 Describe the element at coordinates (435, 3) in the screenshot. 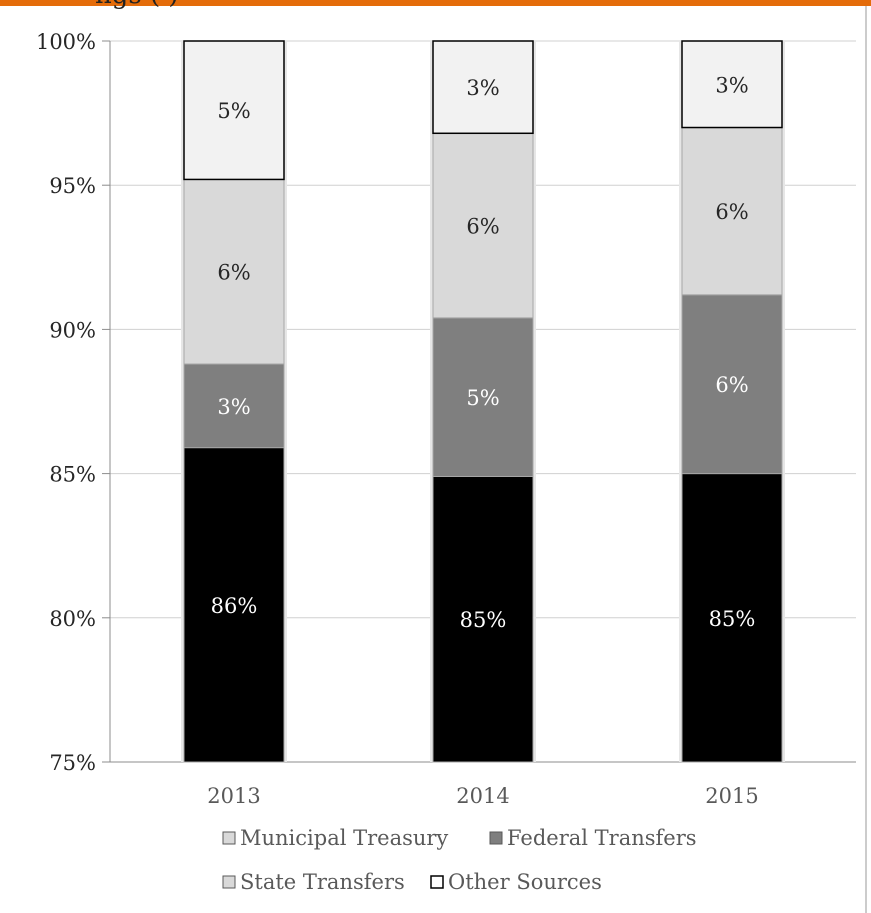

I see `header-accent-rule` at that location.